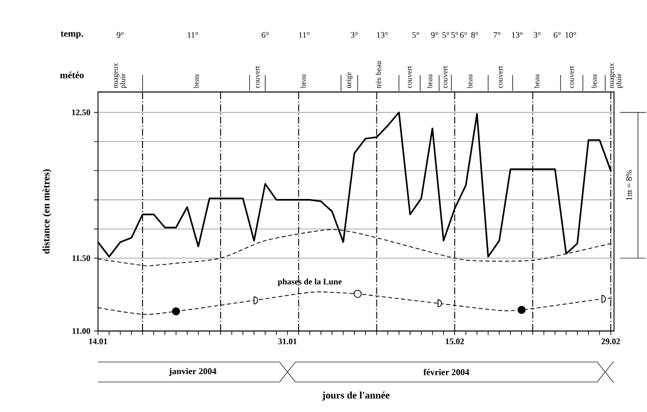  I want to click on x-tick-label: 31.01, so click(287, 341).